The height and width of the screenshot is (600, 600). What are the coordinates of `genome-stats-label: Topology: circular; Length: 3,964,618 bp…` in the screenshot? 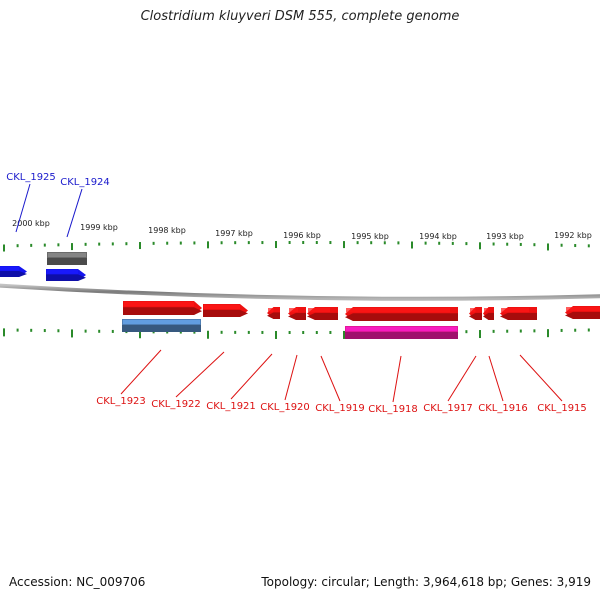 It's located at (426, 582).